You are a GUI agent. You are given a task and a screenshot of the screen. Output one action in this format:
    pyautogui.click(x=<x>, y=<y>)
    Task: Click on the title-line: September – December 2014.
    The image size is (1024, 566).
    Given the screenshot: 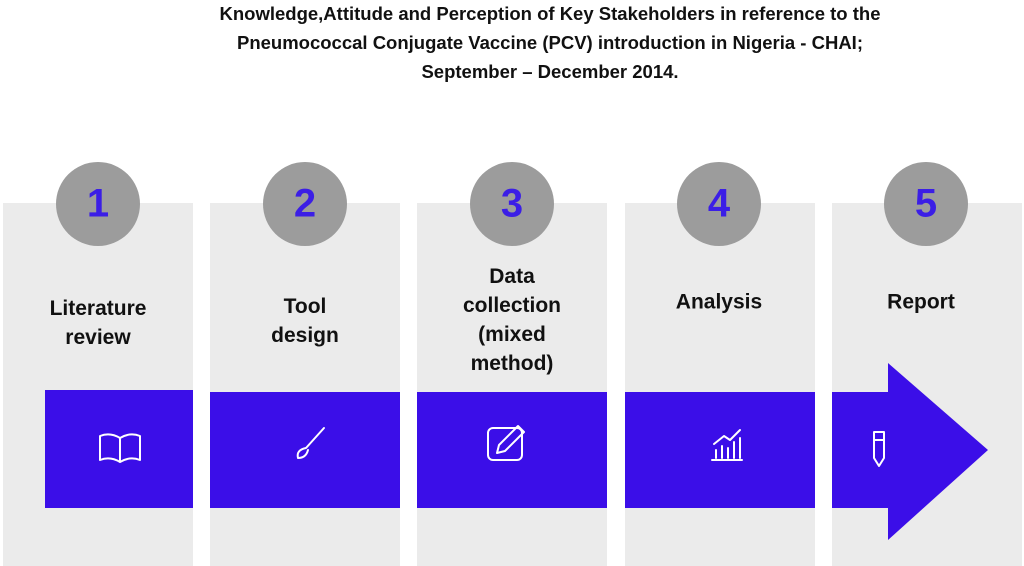 What is the action you would take?
    pyautogui.click(x=549, y=71)
    